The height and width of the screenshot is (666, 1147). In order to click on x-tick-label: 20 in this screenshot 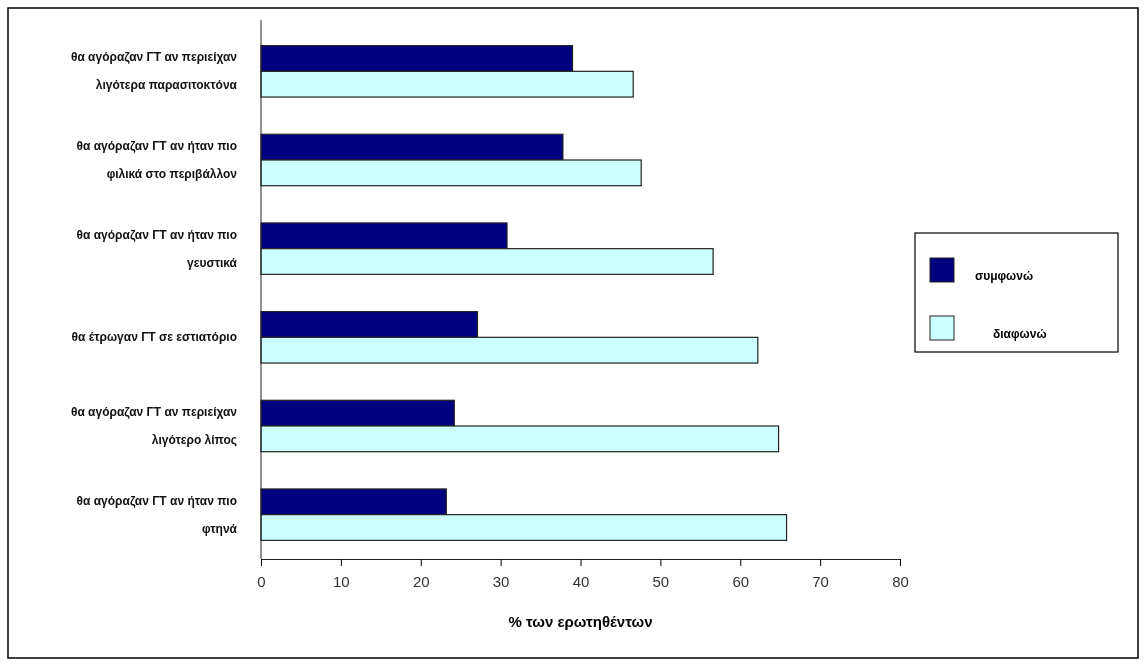, I will do `click(421, 581)`.